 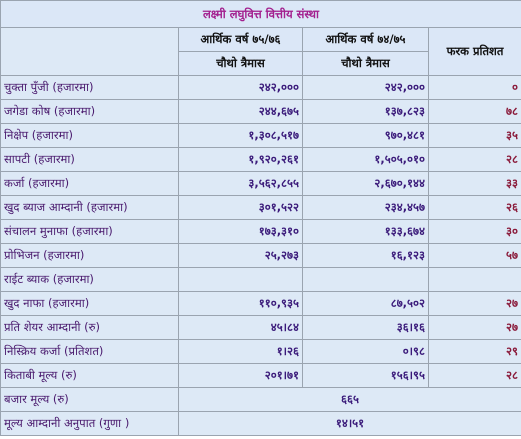 I want to click on table-row: कर्जा (हजारमा) ३,५६२,८५५ २,६७०,१४४ ३३, so click(x=260, y=183).